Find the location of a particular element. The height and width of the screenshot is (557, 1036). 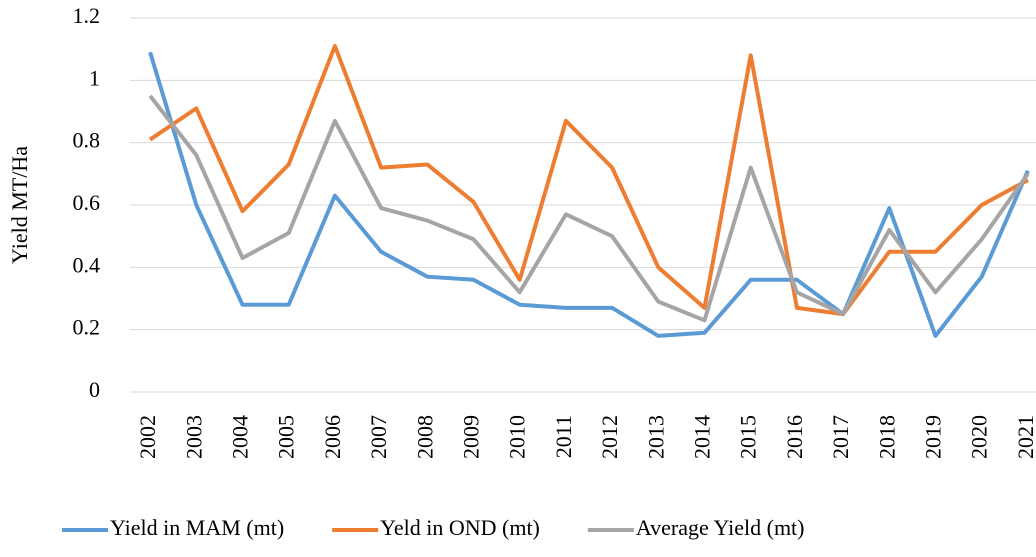

y-tick-label: 0.8 is located at coordinates (87, 140).